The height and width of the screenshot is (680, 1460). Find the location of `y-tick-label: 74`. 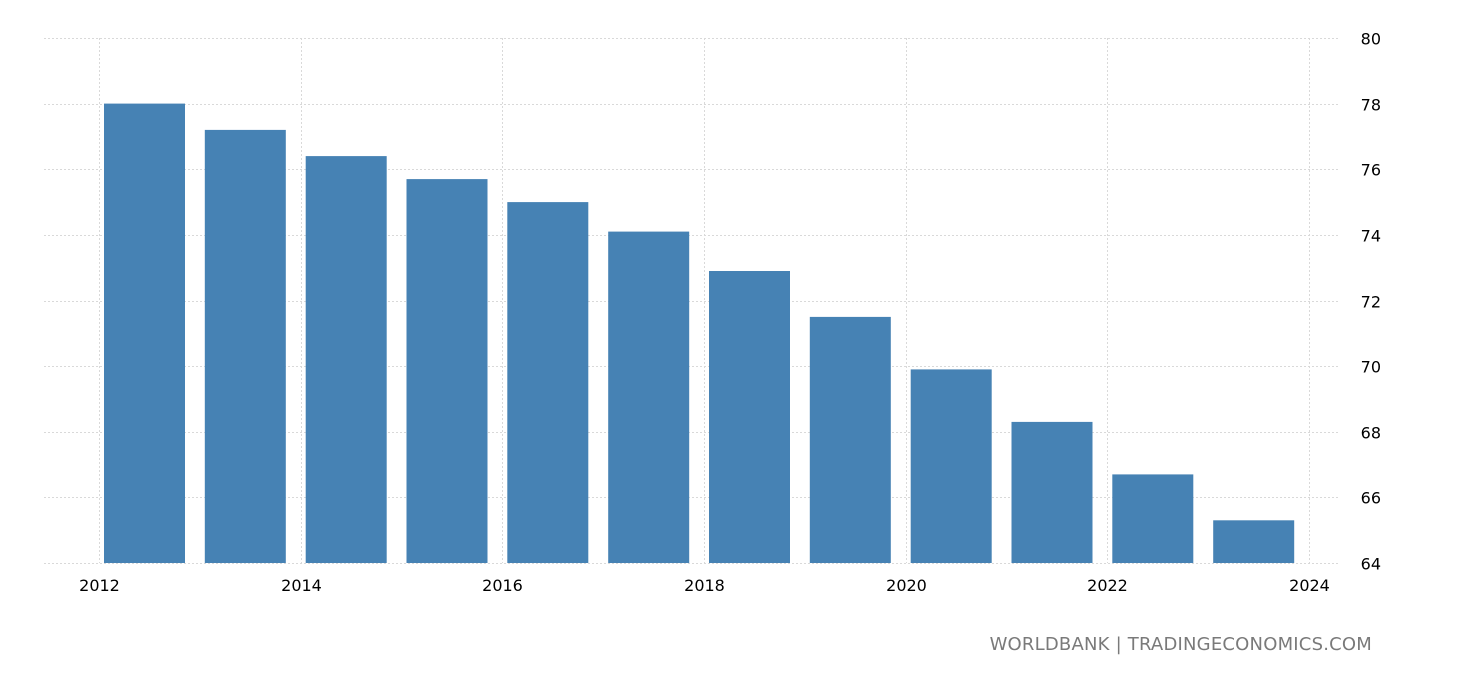

y-tick-label: 74 is located at coordinates (1371, 236).